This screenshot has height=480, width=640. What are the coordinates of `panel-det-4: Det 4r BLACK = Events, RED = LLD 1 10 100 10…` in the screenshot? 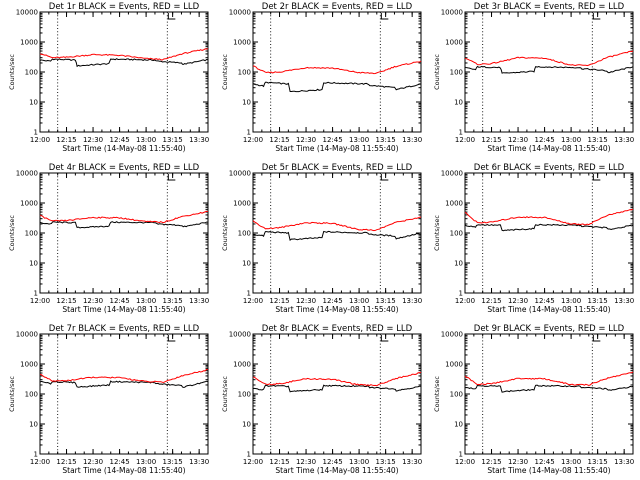 It's located at (108, 238).